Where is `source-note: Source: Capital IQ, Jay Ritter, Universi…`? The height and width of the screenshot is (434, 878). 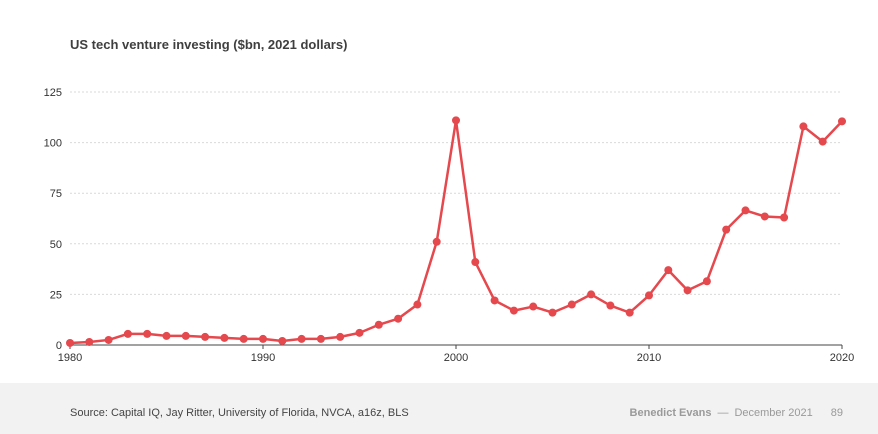
source-note: Source: Capital IQ, Jay Ritter, Universi… is located at coordinates (239, 413).